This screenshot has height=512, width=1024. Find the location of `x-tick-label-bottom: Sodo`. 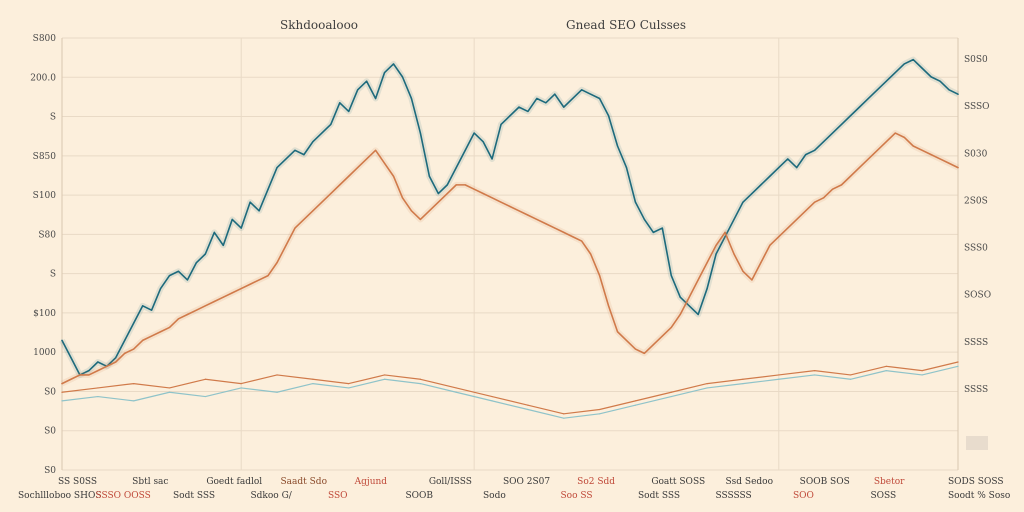

x-tick-label-bottom: Sodo is located at coordinates (494, 496).